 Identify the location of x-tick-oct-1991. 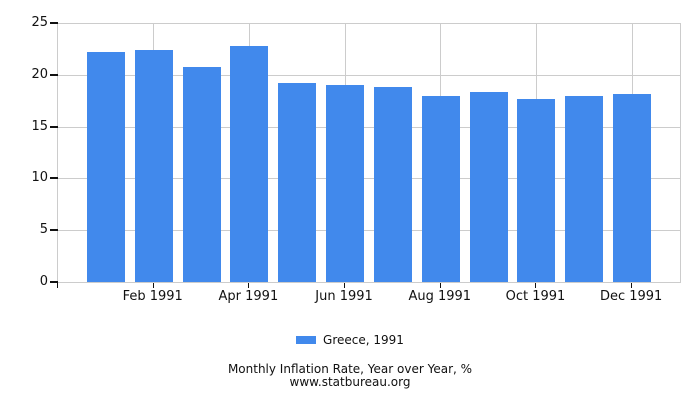
(536, 285).